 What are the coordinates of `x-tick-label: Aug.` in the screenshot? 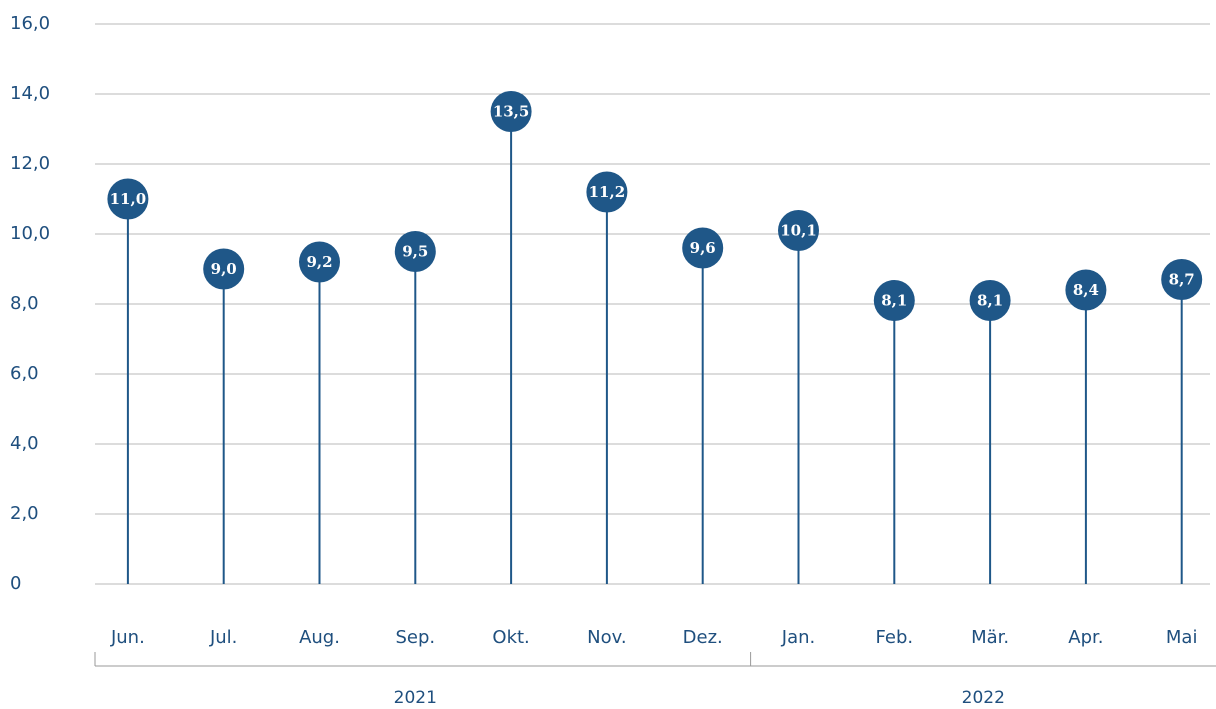 It's located at (319, 637).